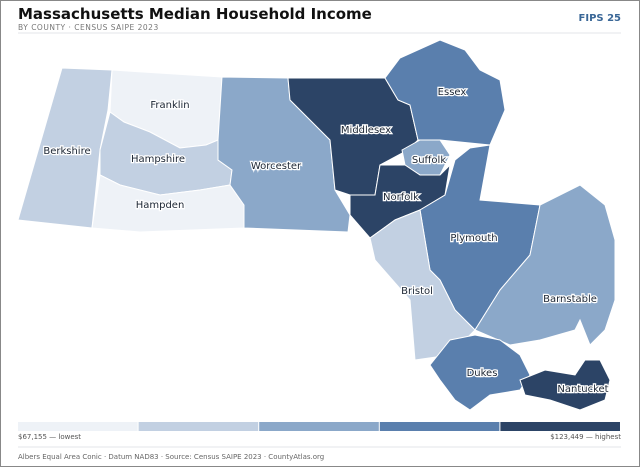 The width and height of the screenshot is (640, 467). I want to click on county-label: Middlesex, so click(366, 130).